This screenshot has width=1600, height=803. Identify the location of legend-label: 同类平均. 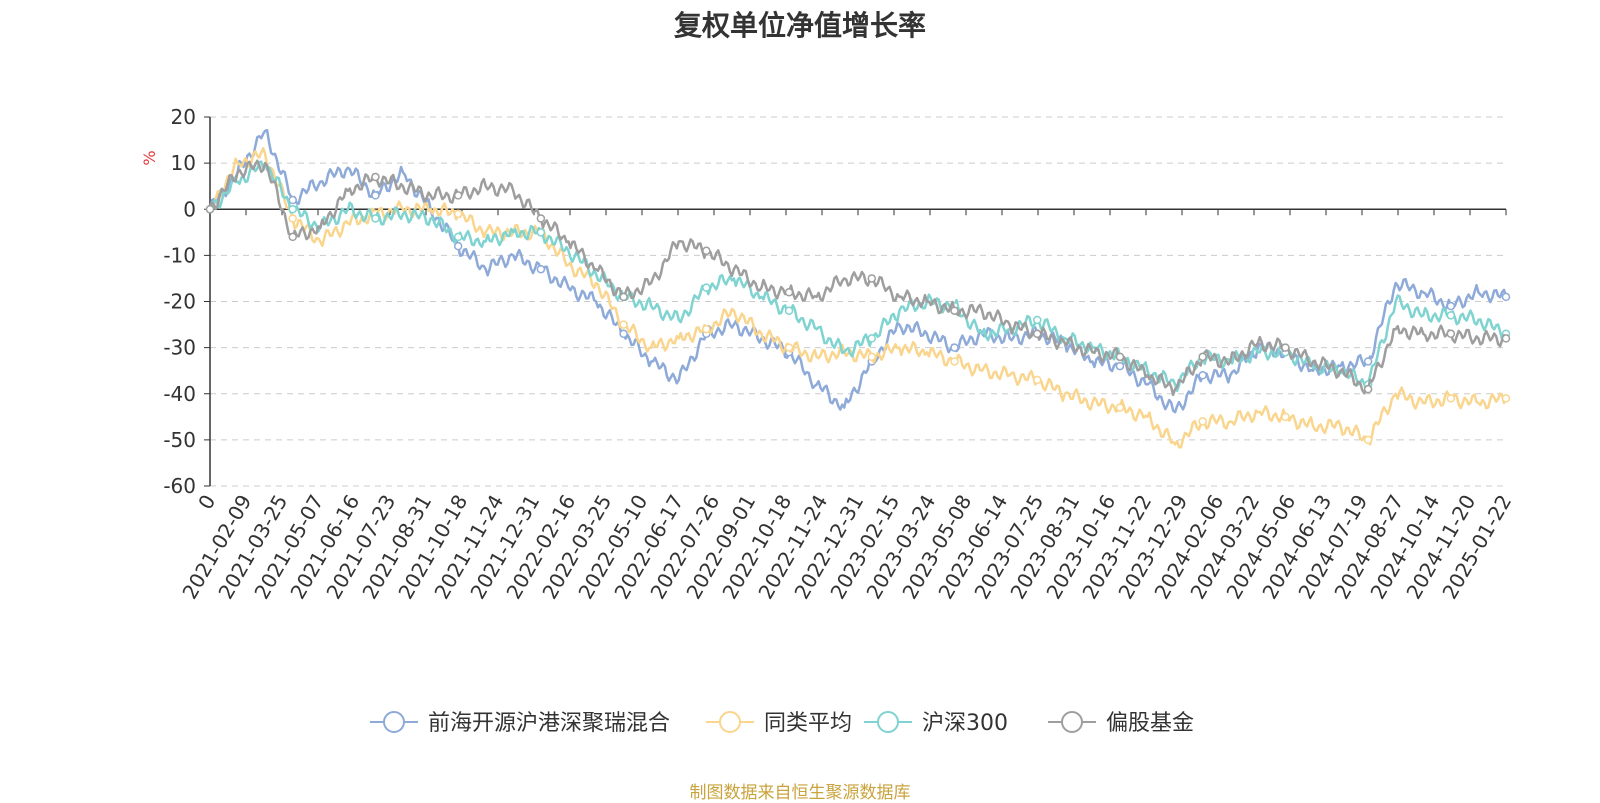
(808, 723).